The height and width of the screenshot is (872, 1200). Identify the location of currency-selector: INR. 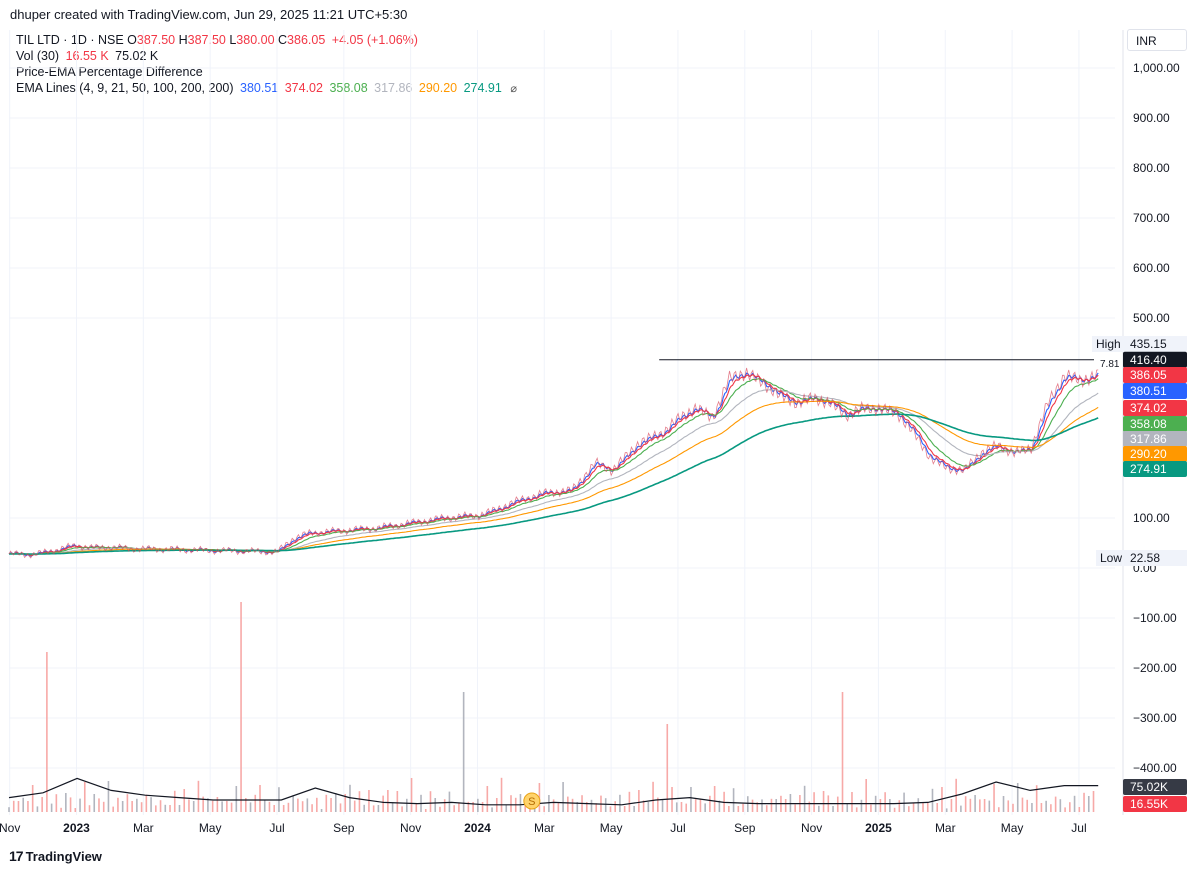
(1157, 40).